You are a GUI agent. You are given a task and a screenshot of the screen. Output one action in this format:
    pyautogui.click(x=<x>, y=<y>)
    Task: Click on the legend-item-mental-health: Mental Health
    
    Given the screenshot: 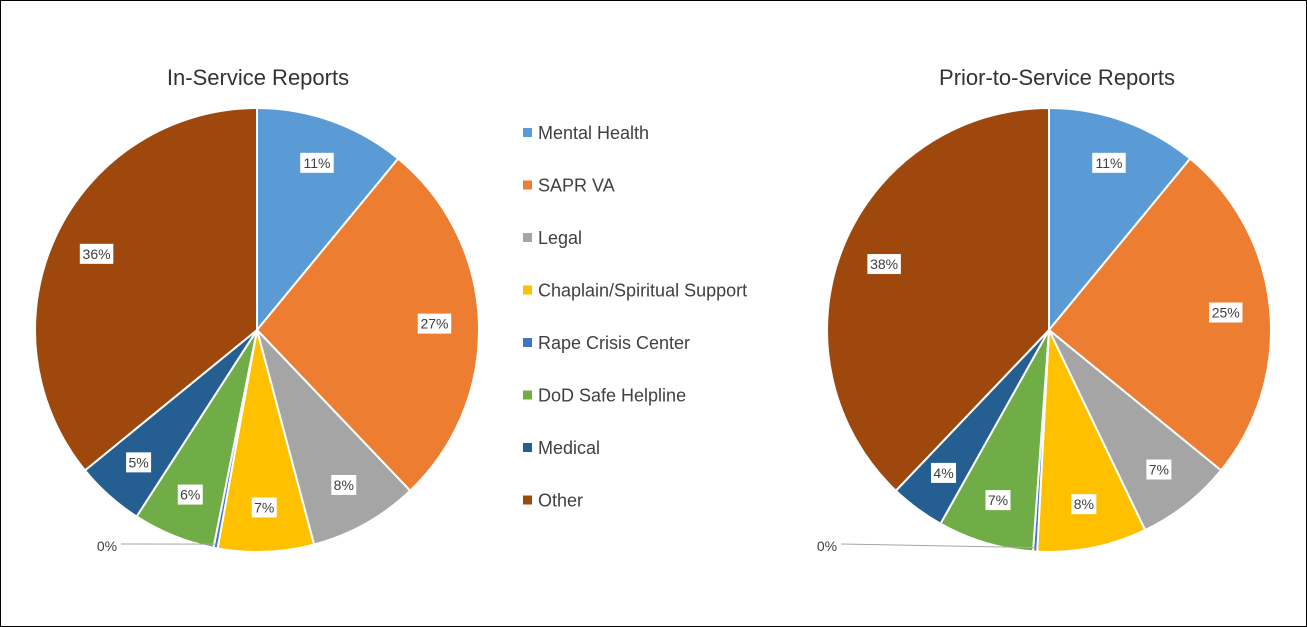 What is the action you would take?
    pyautogui.click(x=586, y=133)
    